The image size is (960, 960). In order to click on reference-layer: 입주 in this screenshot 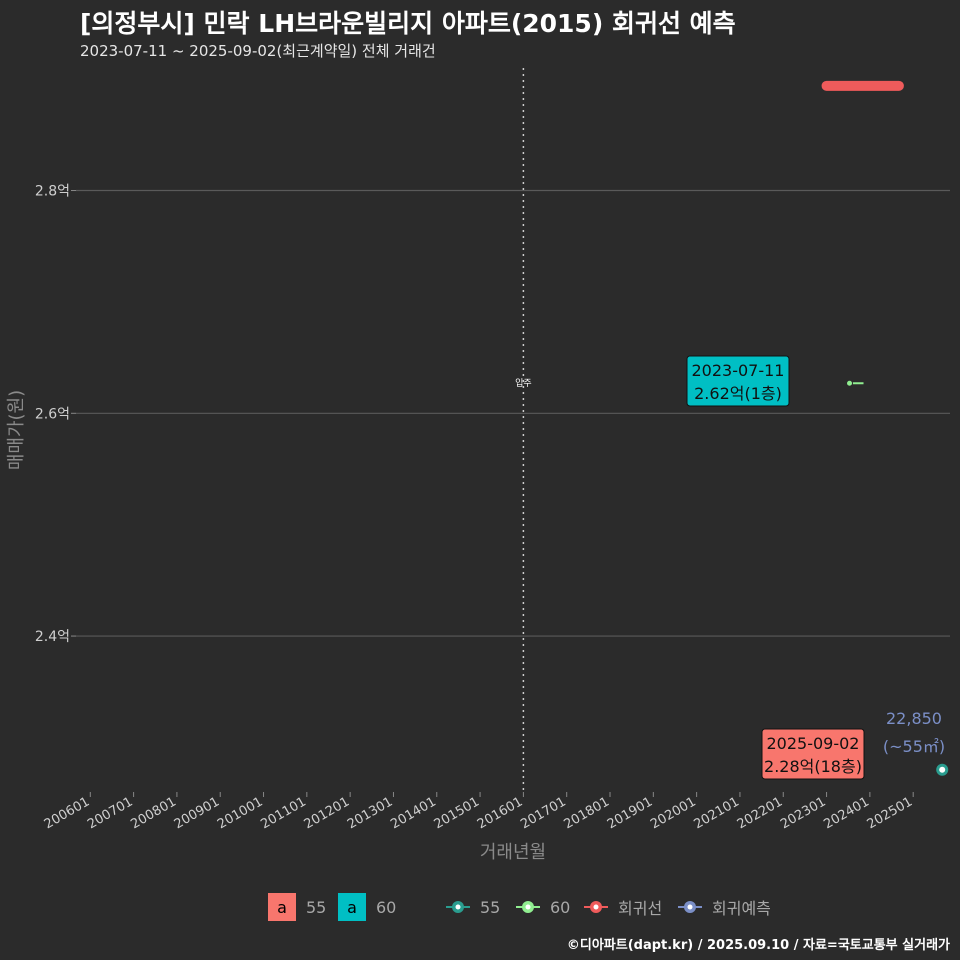, I will do `click(523, 430)`.